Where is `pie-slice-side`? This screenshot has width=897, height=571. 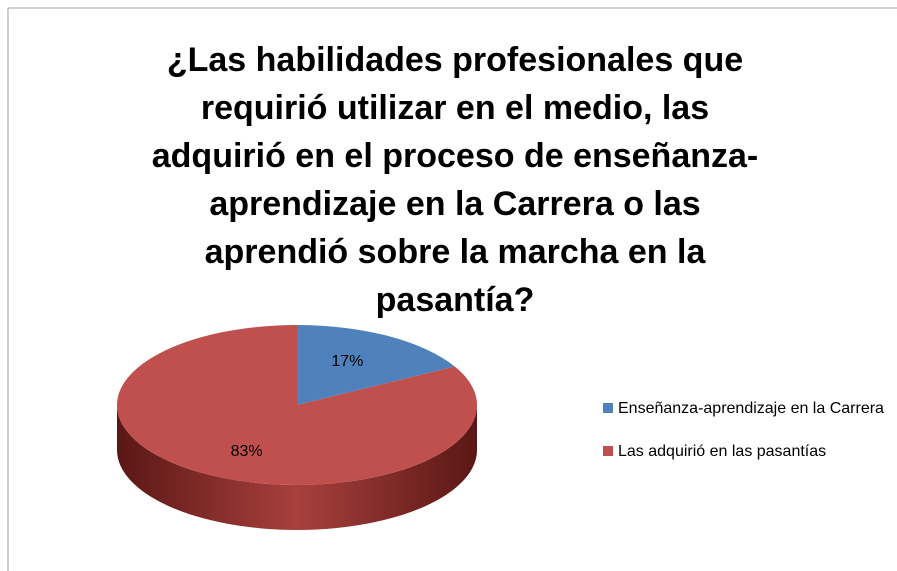
pie-slice-side is located at coordinates (297, 467).